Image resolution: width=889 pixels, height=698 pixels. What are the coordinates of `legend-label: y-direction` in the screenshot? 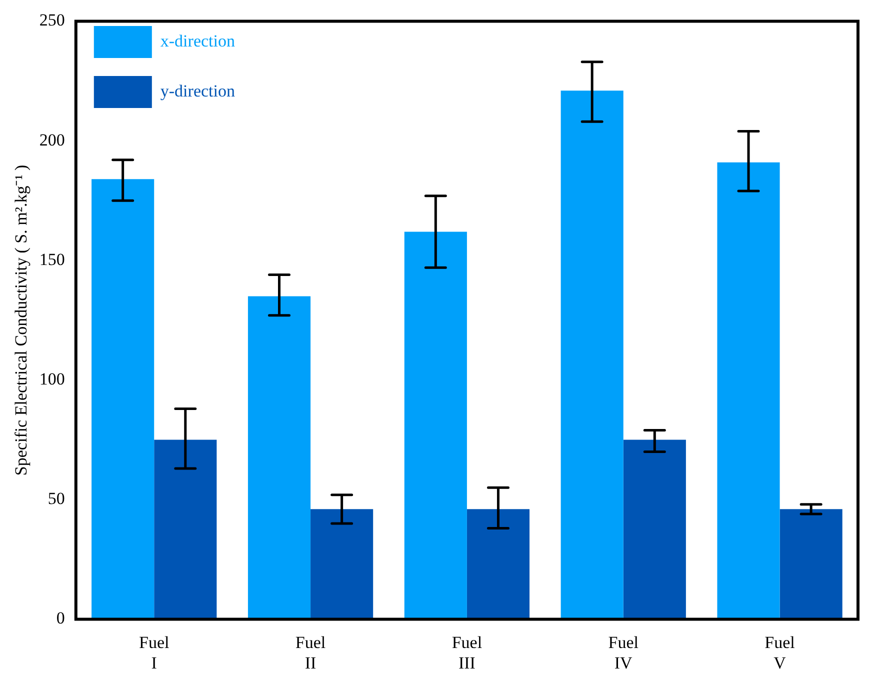 It's located at (198, 90).